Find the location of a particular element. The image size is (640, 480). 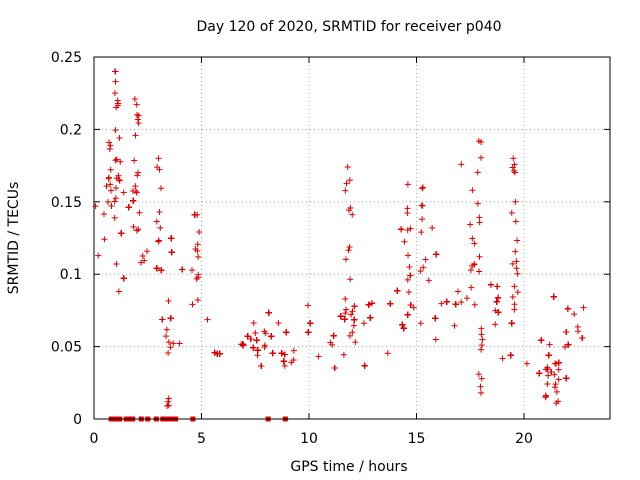

x-axis-label: GPS time / hours is located at coordinates (348, 467).